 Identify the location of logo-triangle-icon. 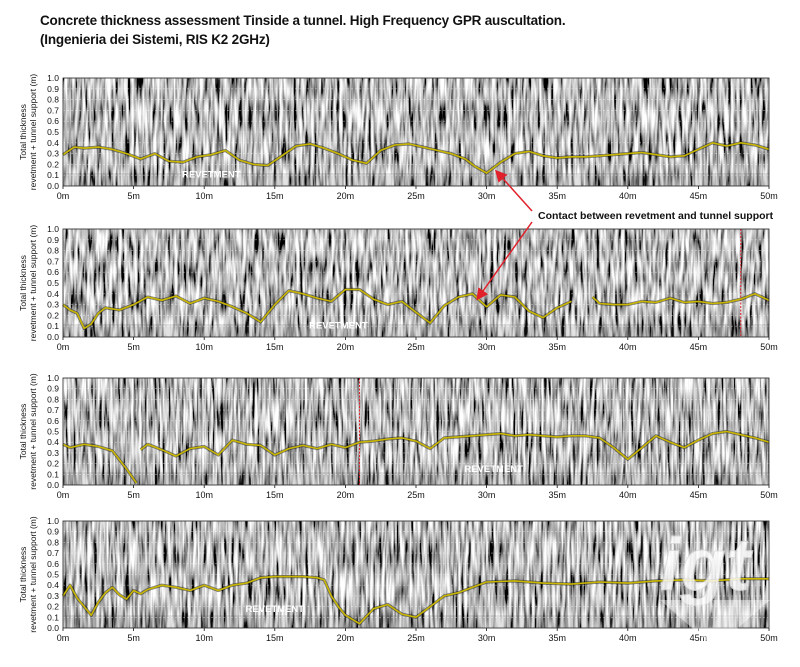
(715, 624).